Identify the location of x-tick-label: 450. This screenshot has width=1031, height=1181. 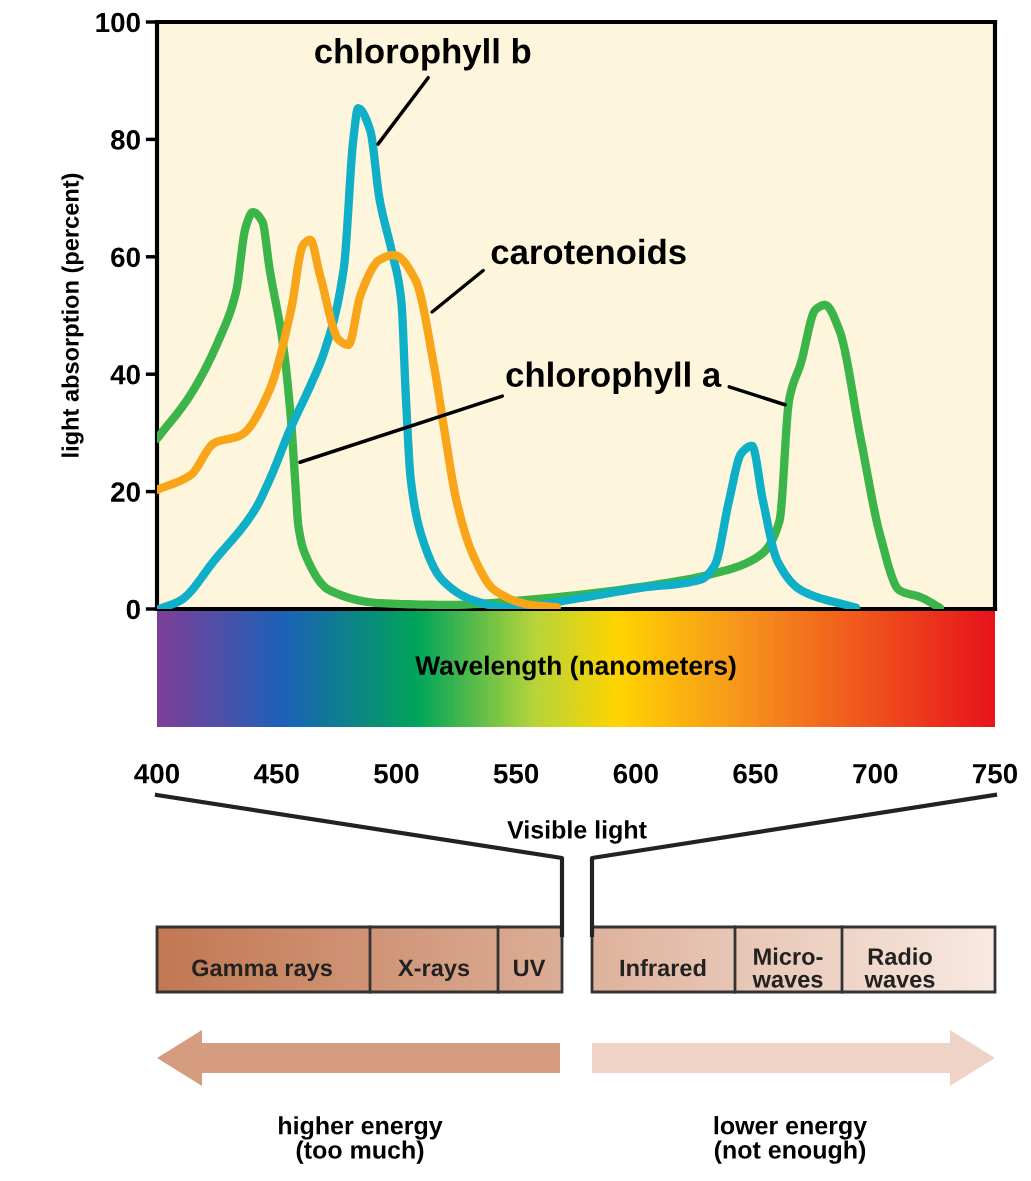
(276, 773).